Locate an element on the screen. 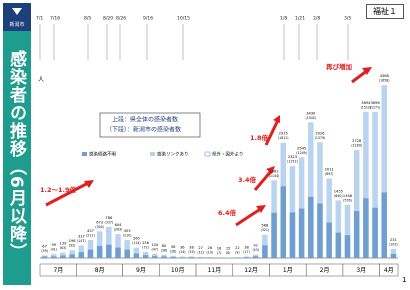  city-label: (114) is located at coordinates (136, 243).